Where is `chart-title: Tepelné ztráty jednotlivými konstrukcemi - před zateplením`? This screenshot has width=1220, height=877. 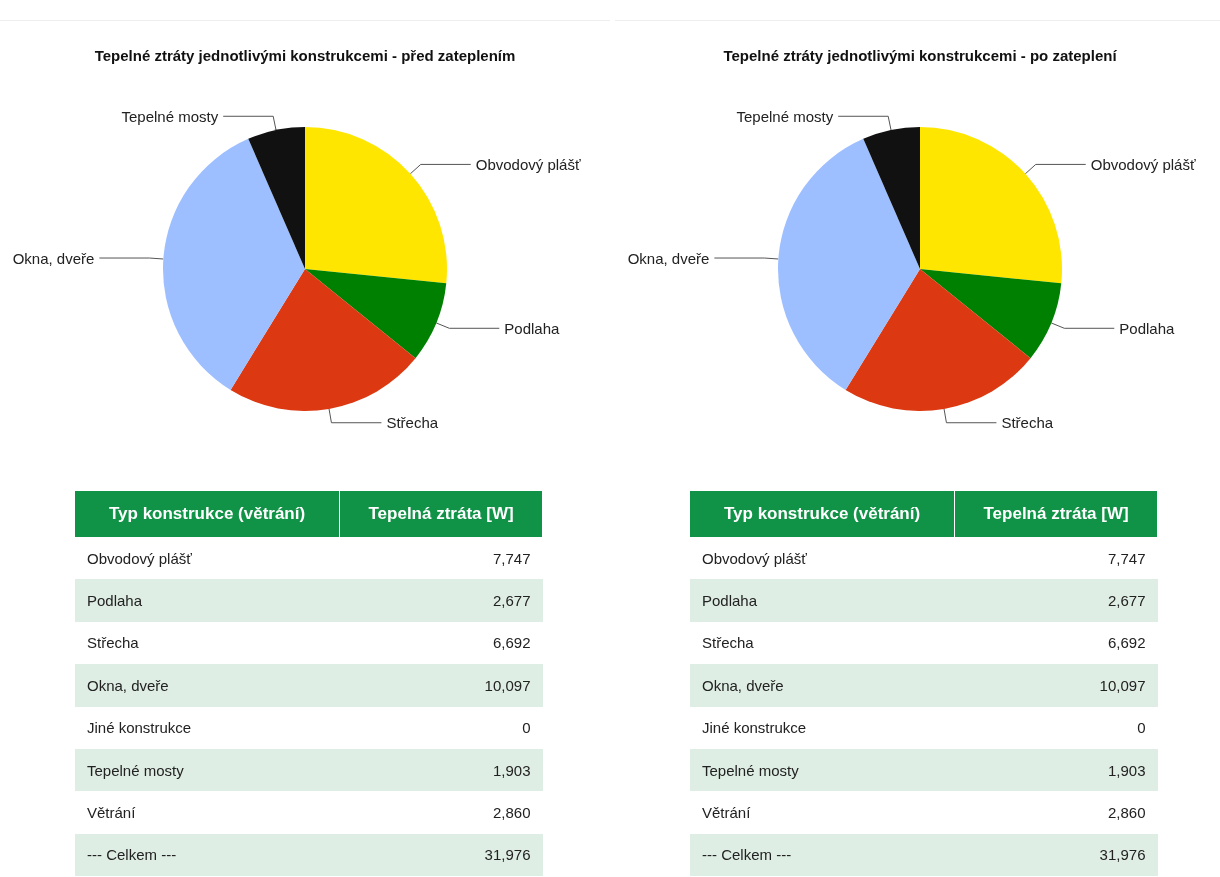
chart-title: Tepelné ztráty jednotlivými konstrukcemi - před zateplením is located at coordinates (305, 55).